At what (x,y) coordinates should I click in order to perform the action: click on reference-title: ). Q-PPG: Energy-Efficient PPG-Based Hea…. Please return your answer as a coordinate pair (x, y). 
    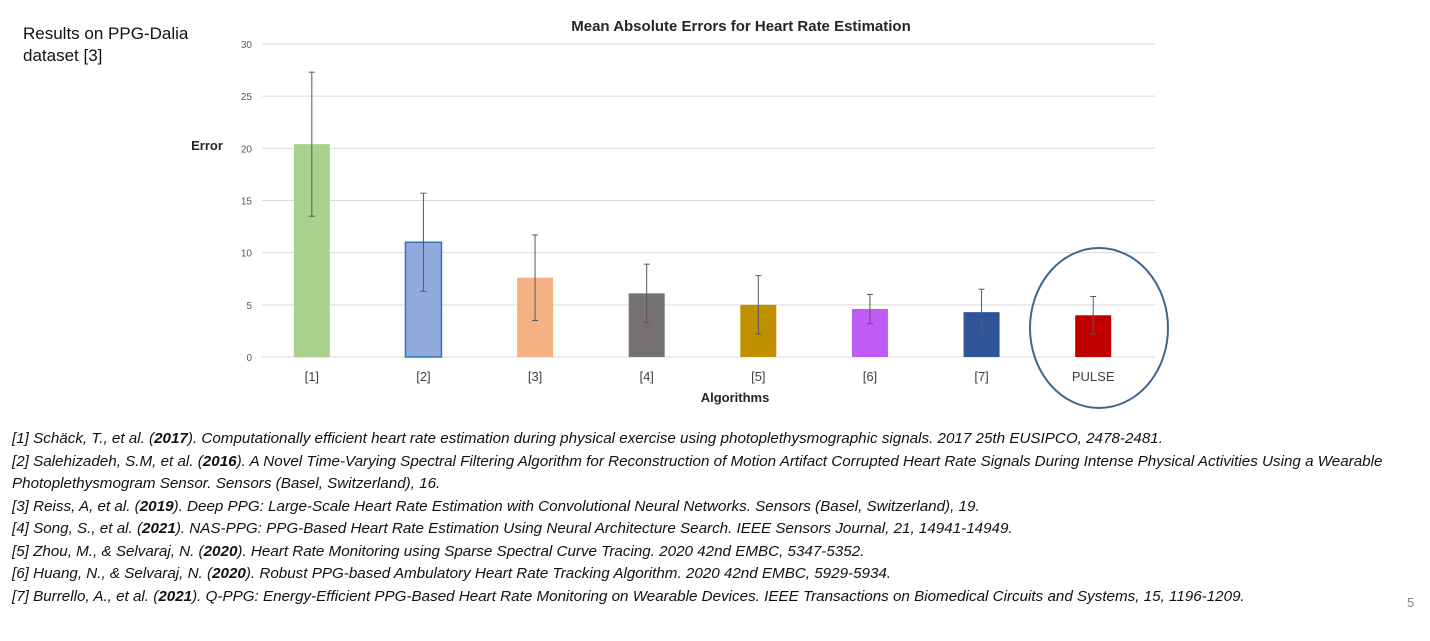
    Looking at the image, I should click on (718, 596).